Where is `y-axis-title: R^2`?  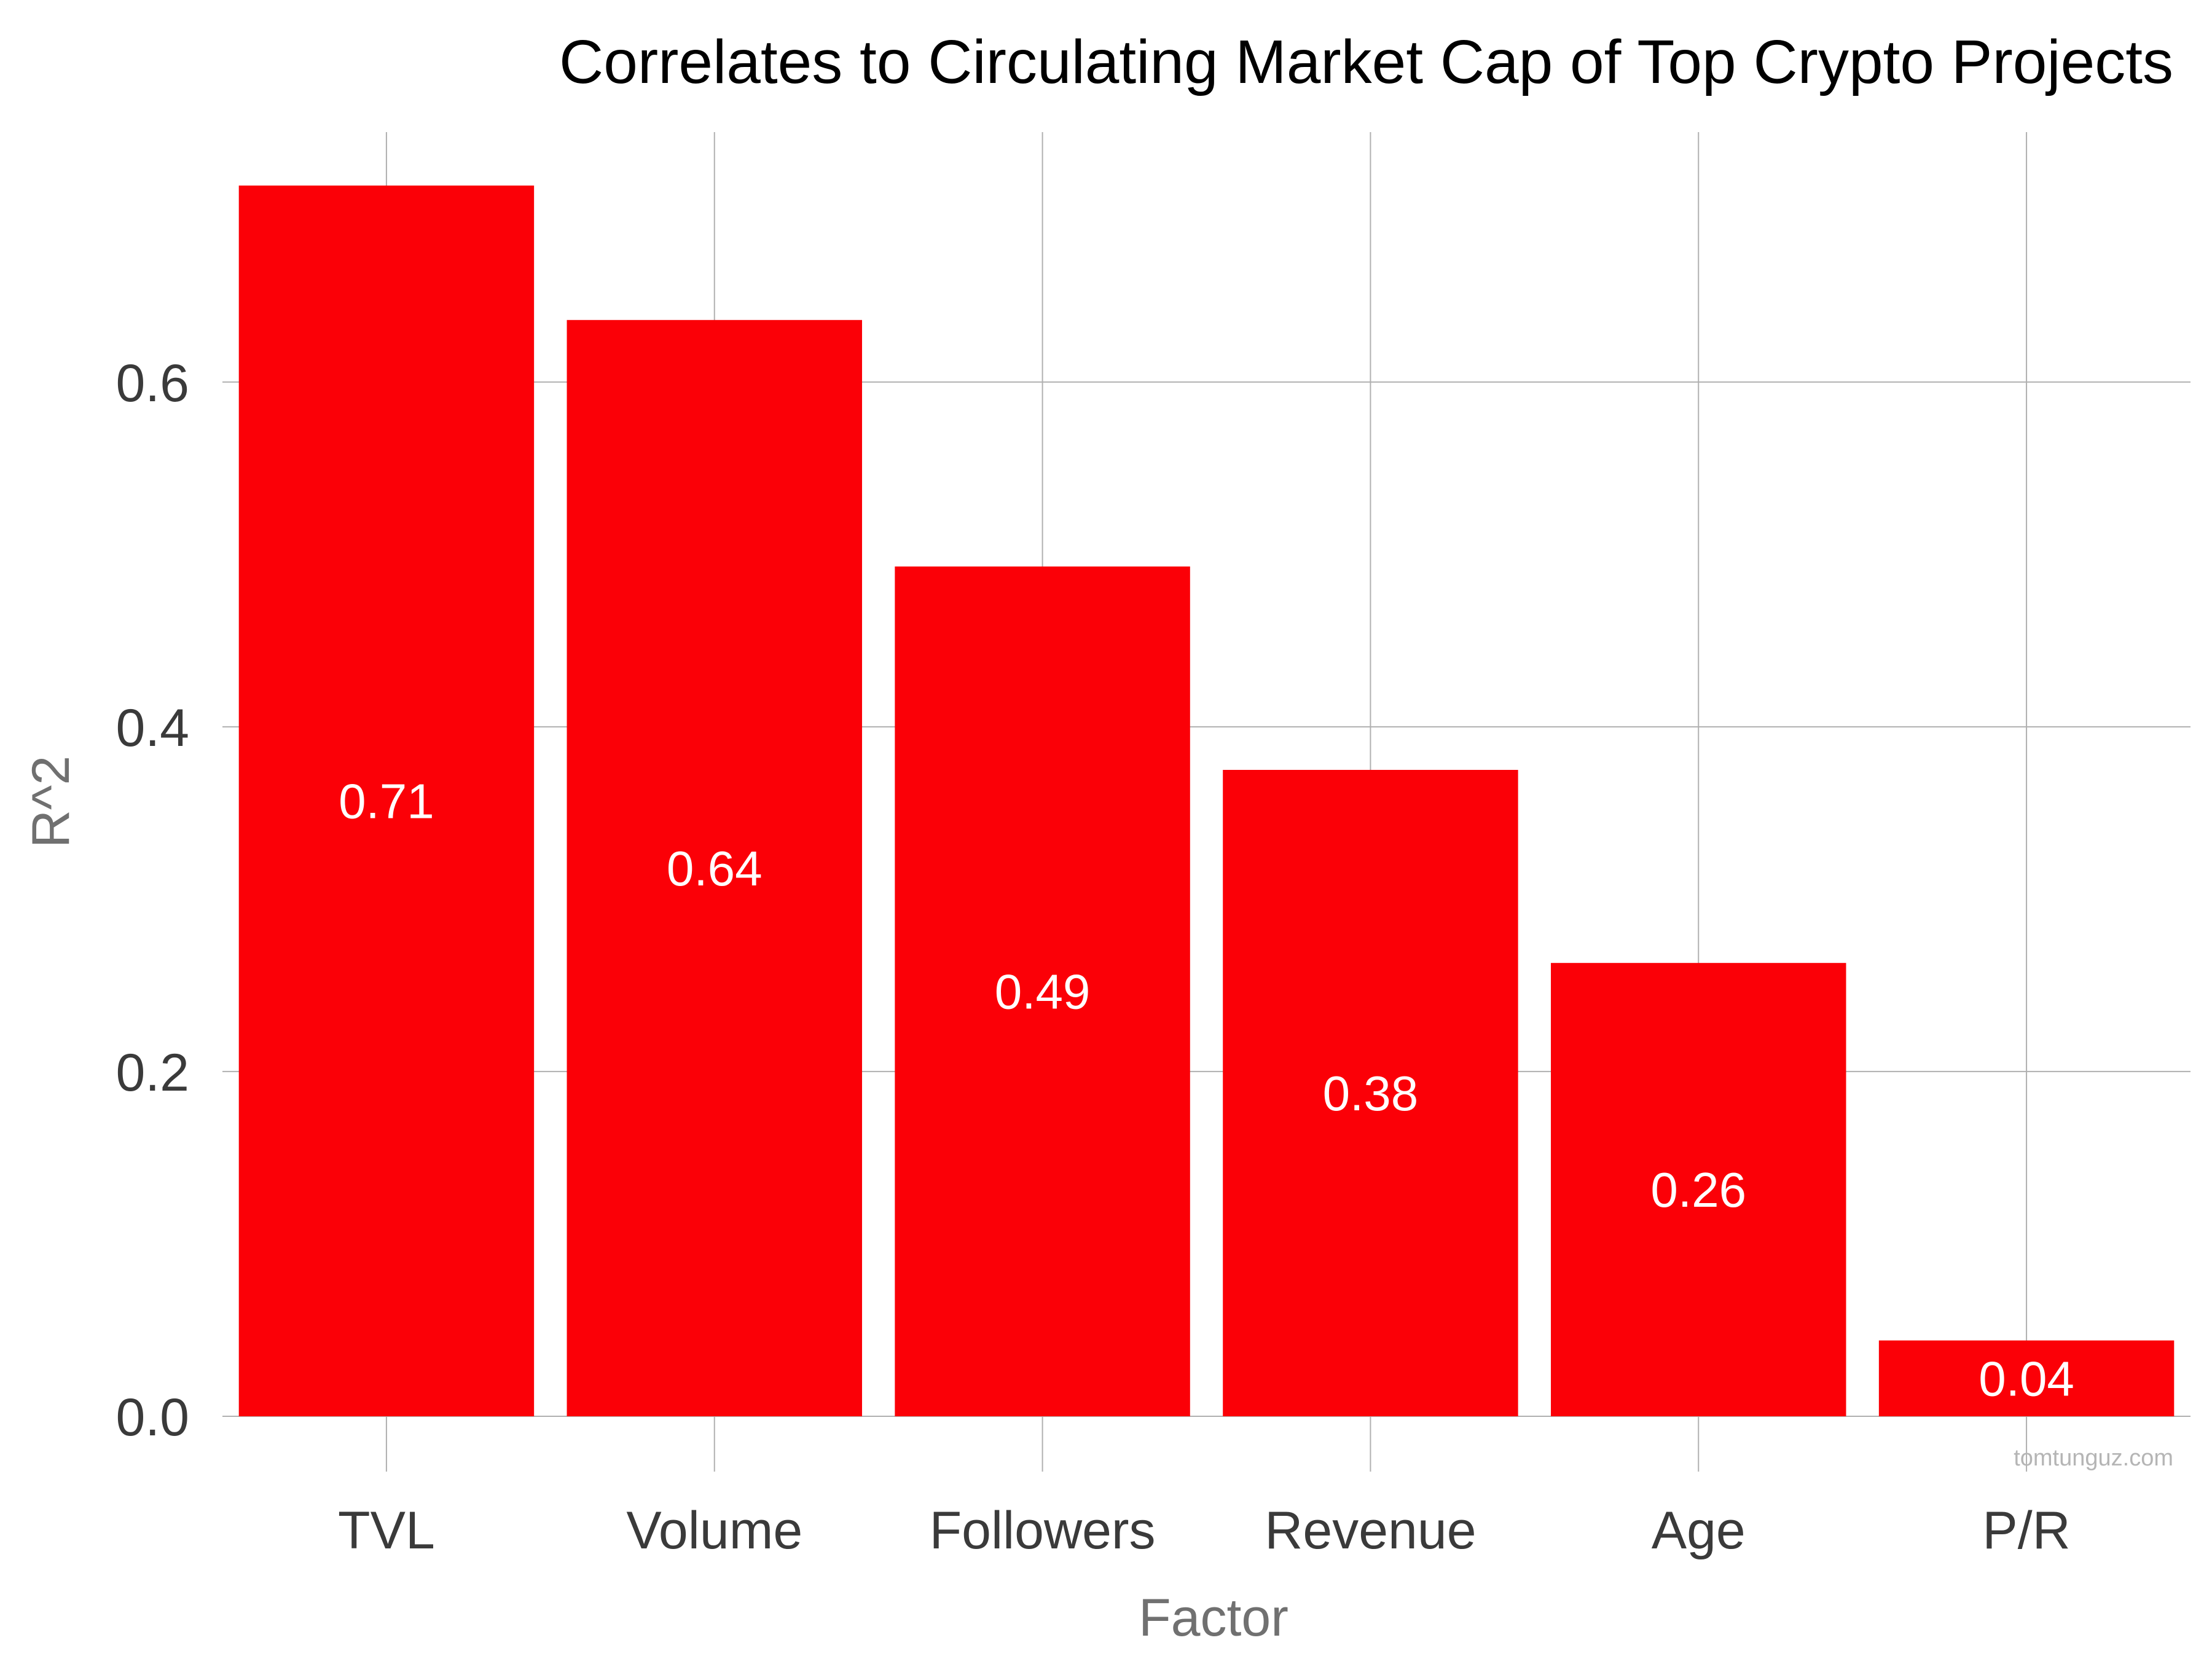
y-axis-title: R^2 is located at coordinates (51, 802).